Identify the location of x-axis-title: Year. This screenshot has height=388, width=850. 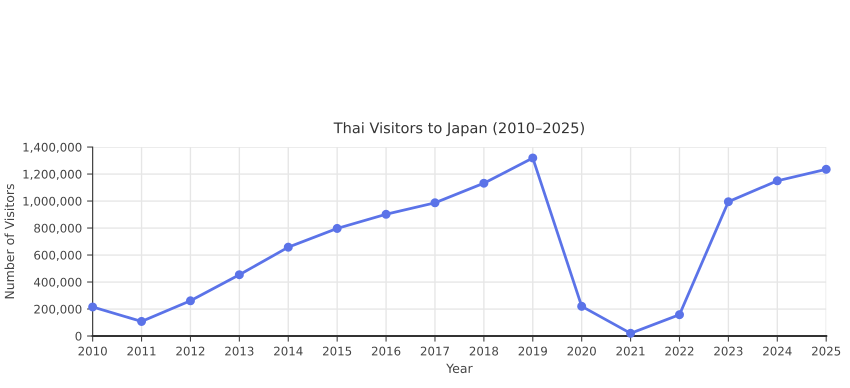
(459, 369).